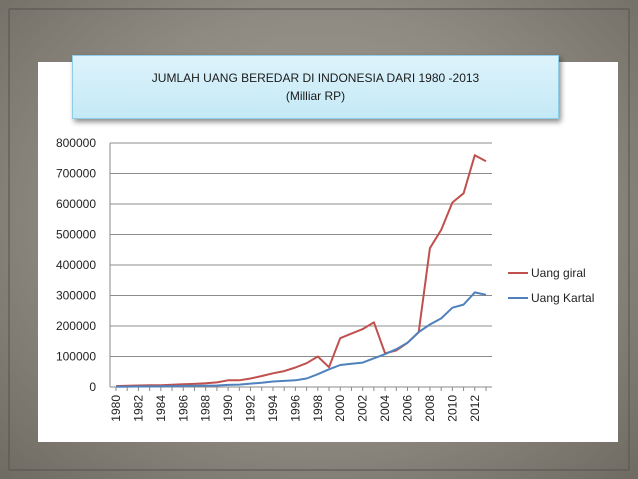 The height and width of the screenshot is (479, 638). What do you see at coordinates (76, 143) in the screenshot?
I see `y-tick-label: 800000` at bounding box center [76, 143].